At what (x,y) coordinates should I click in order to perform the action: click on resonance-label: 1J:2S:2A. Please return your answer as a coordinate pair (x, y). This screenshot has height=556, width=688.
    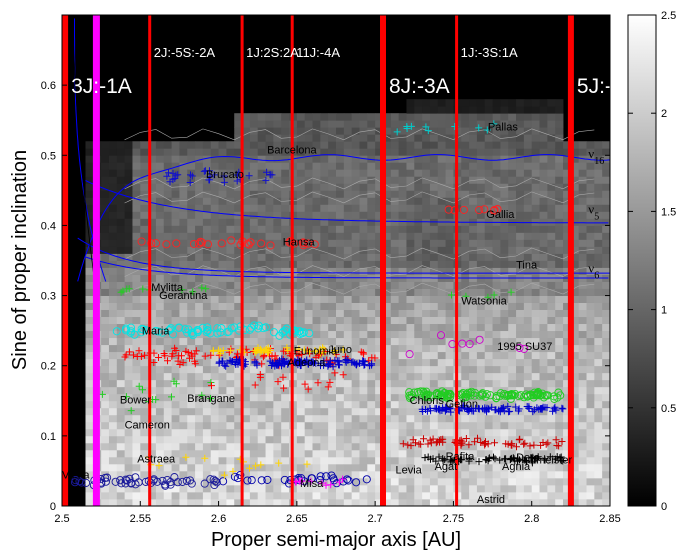
    Looking at the image, I should click on (272, 52).